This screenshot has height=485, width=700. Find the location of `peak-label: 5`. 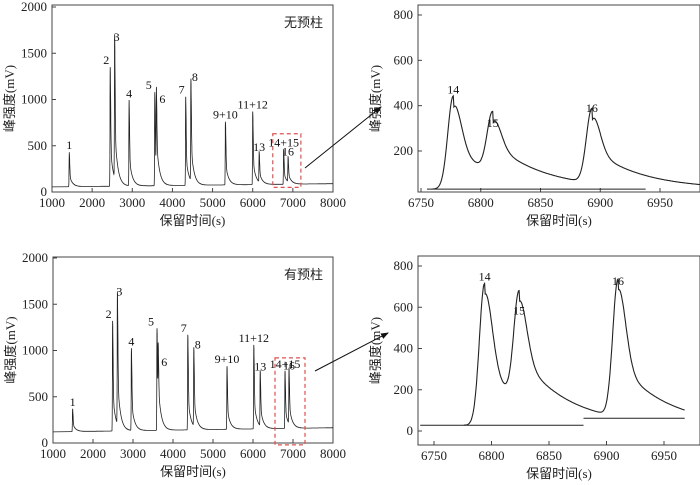

peak-label: 5 is located at coordinates (149, 85).